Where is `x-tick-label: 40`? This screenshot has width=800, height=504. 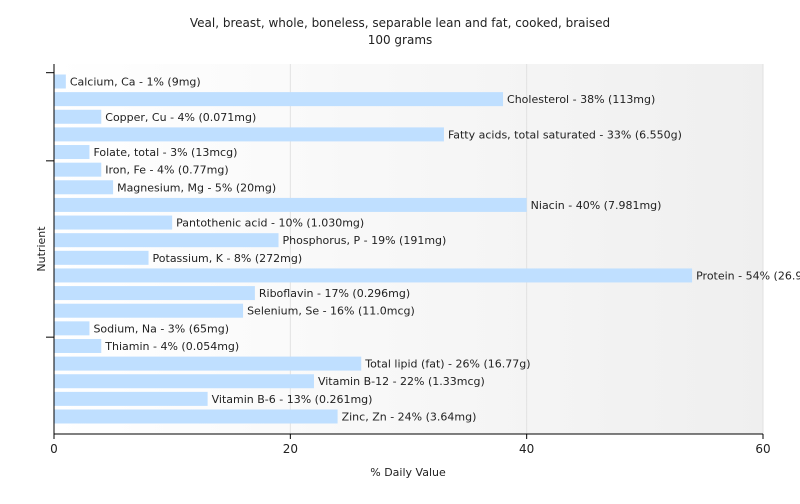
x-tick-label: 40 is located at coordinates (526, 449).